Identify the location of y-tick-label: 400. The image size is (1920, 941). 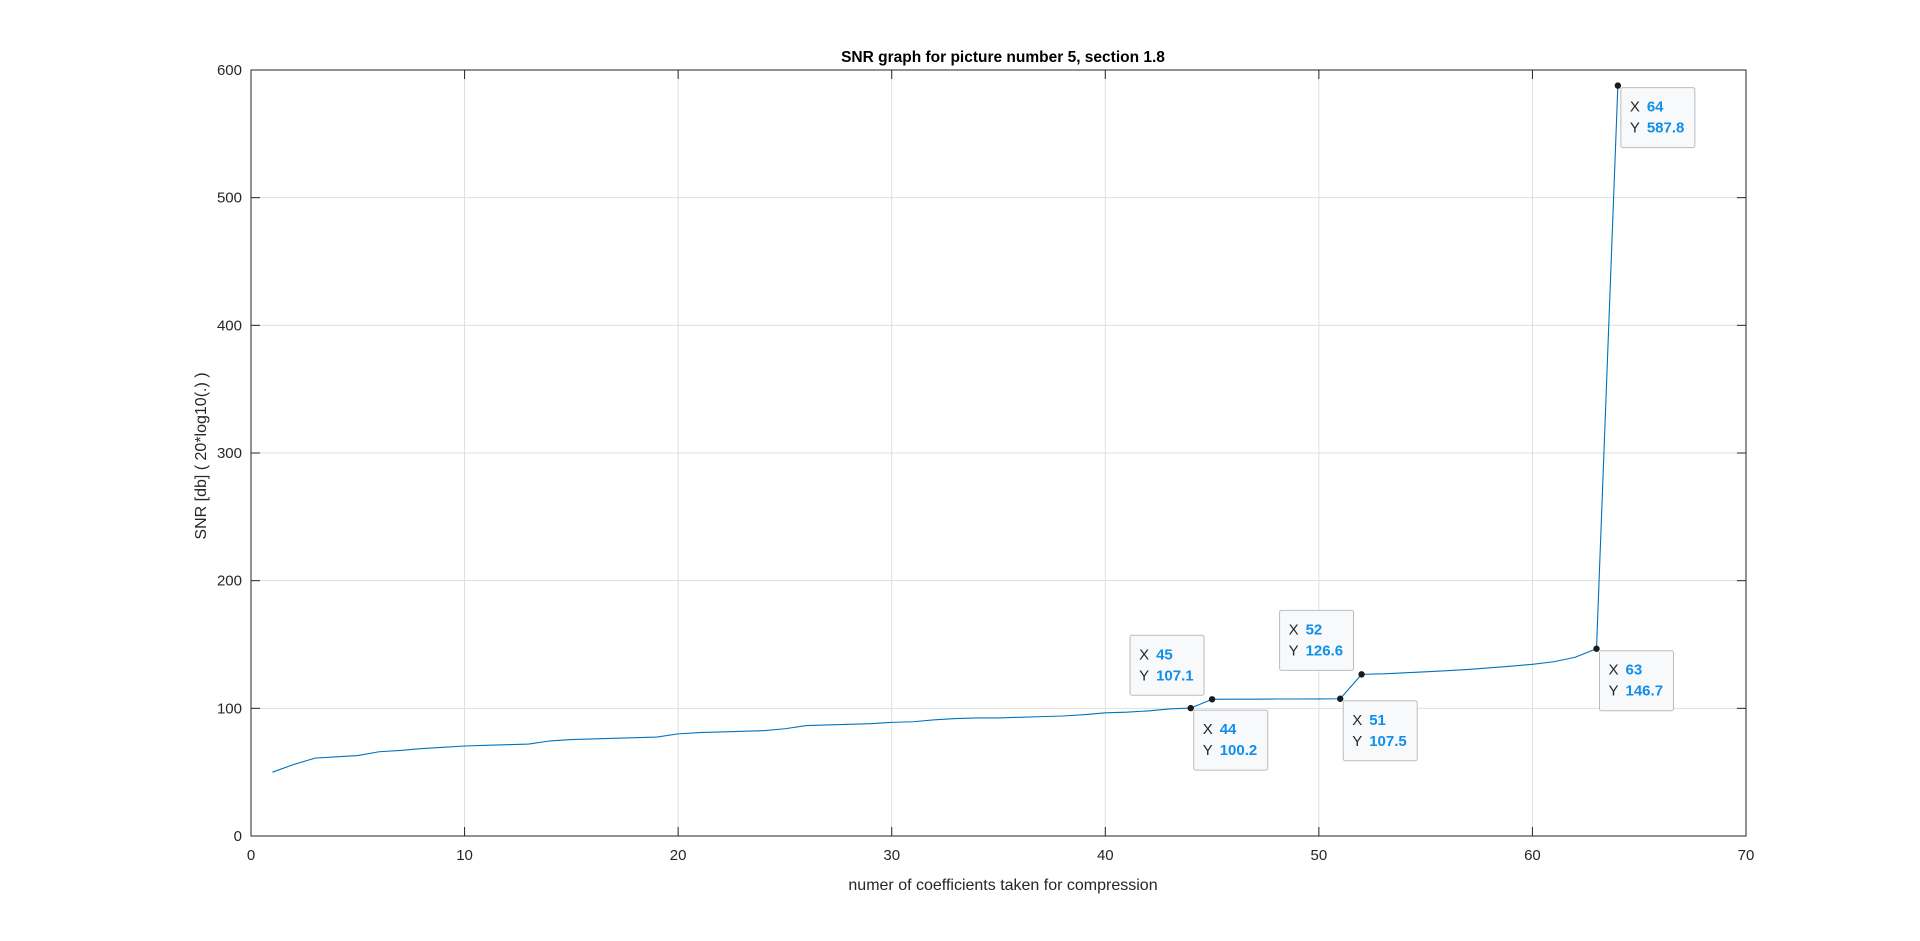
(229, 325).